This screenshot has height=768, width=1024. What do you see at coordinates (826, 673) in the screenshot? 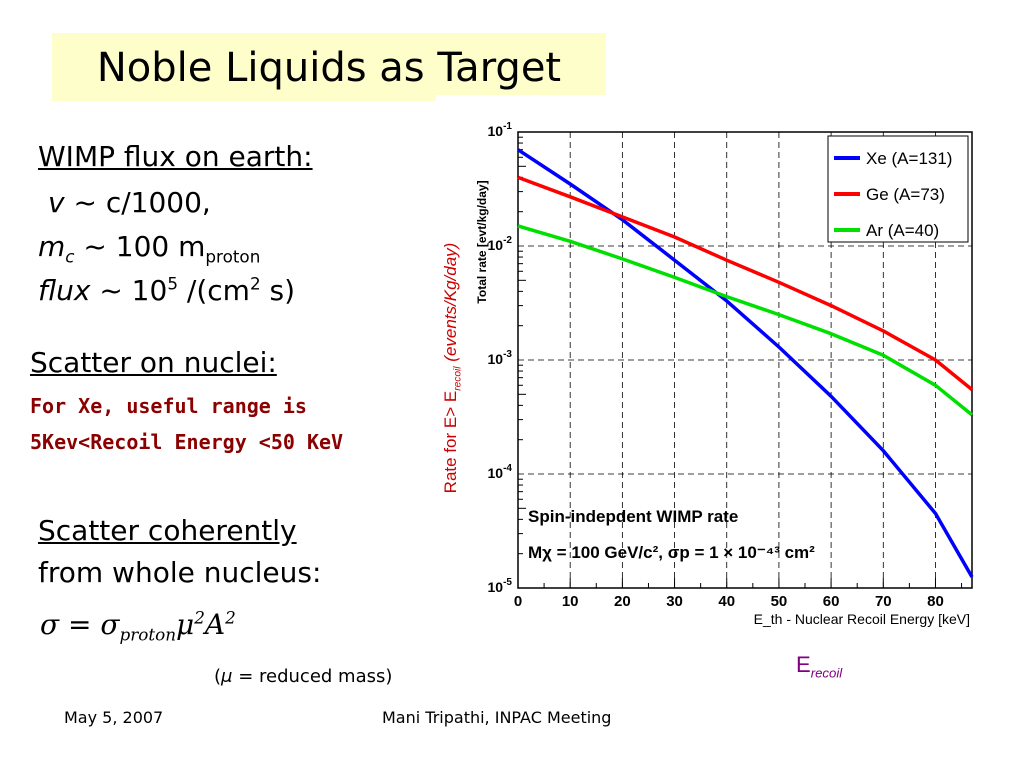
I see `erecoil-sub: recoil` at bounding box center [826, 673].